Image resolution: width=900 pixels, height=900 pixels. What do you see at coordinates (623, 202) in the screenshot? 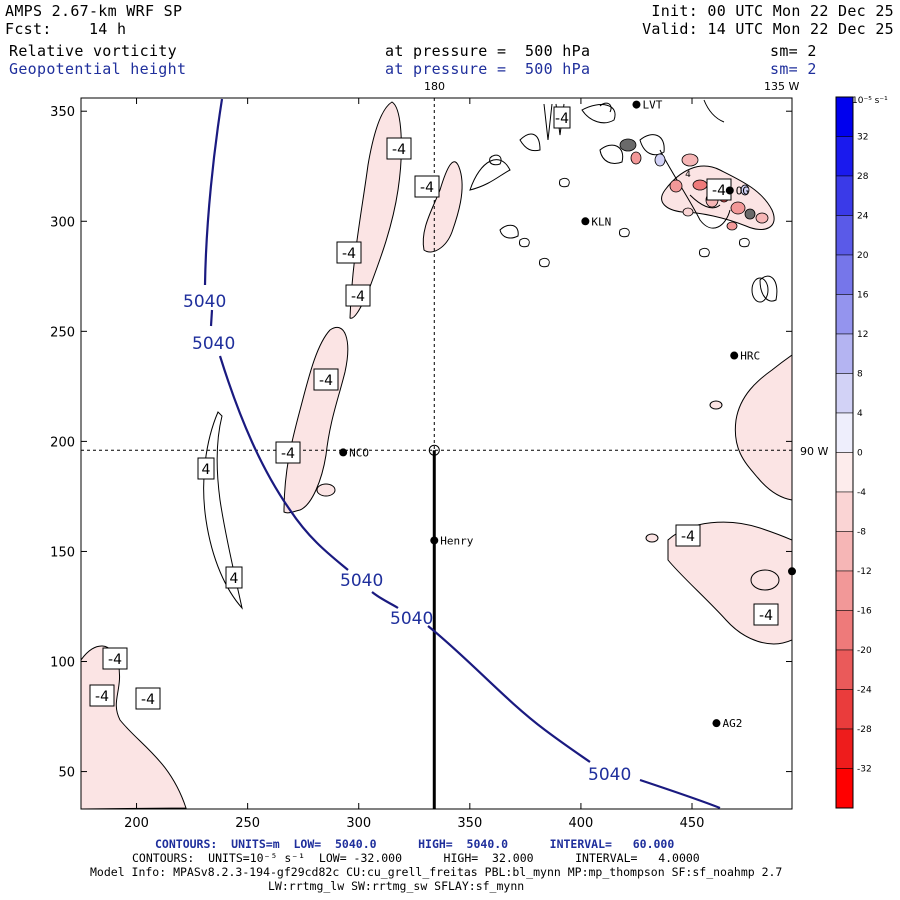
I see `noisy-contours-north` at bounding box center [623, 202].